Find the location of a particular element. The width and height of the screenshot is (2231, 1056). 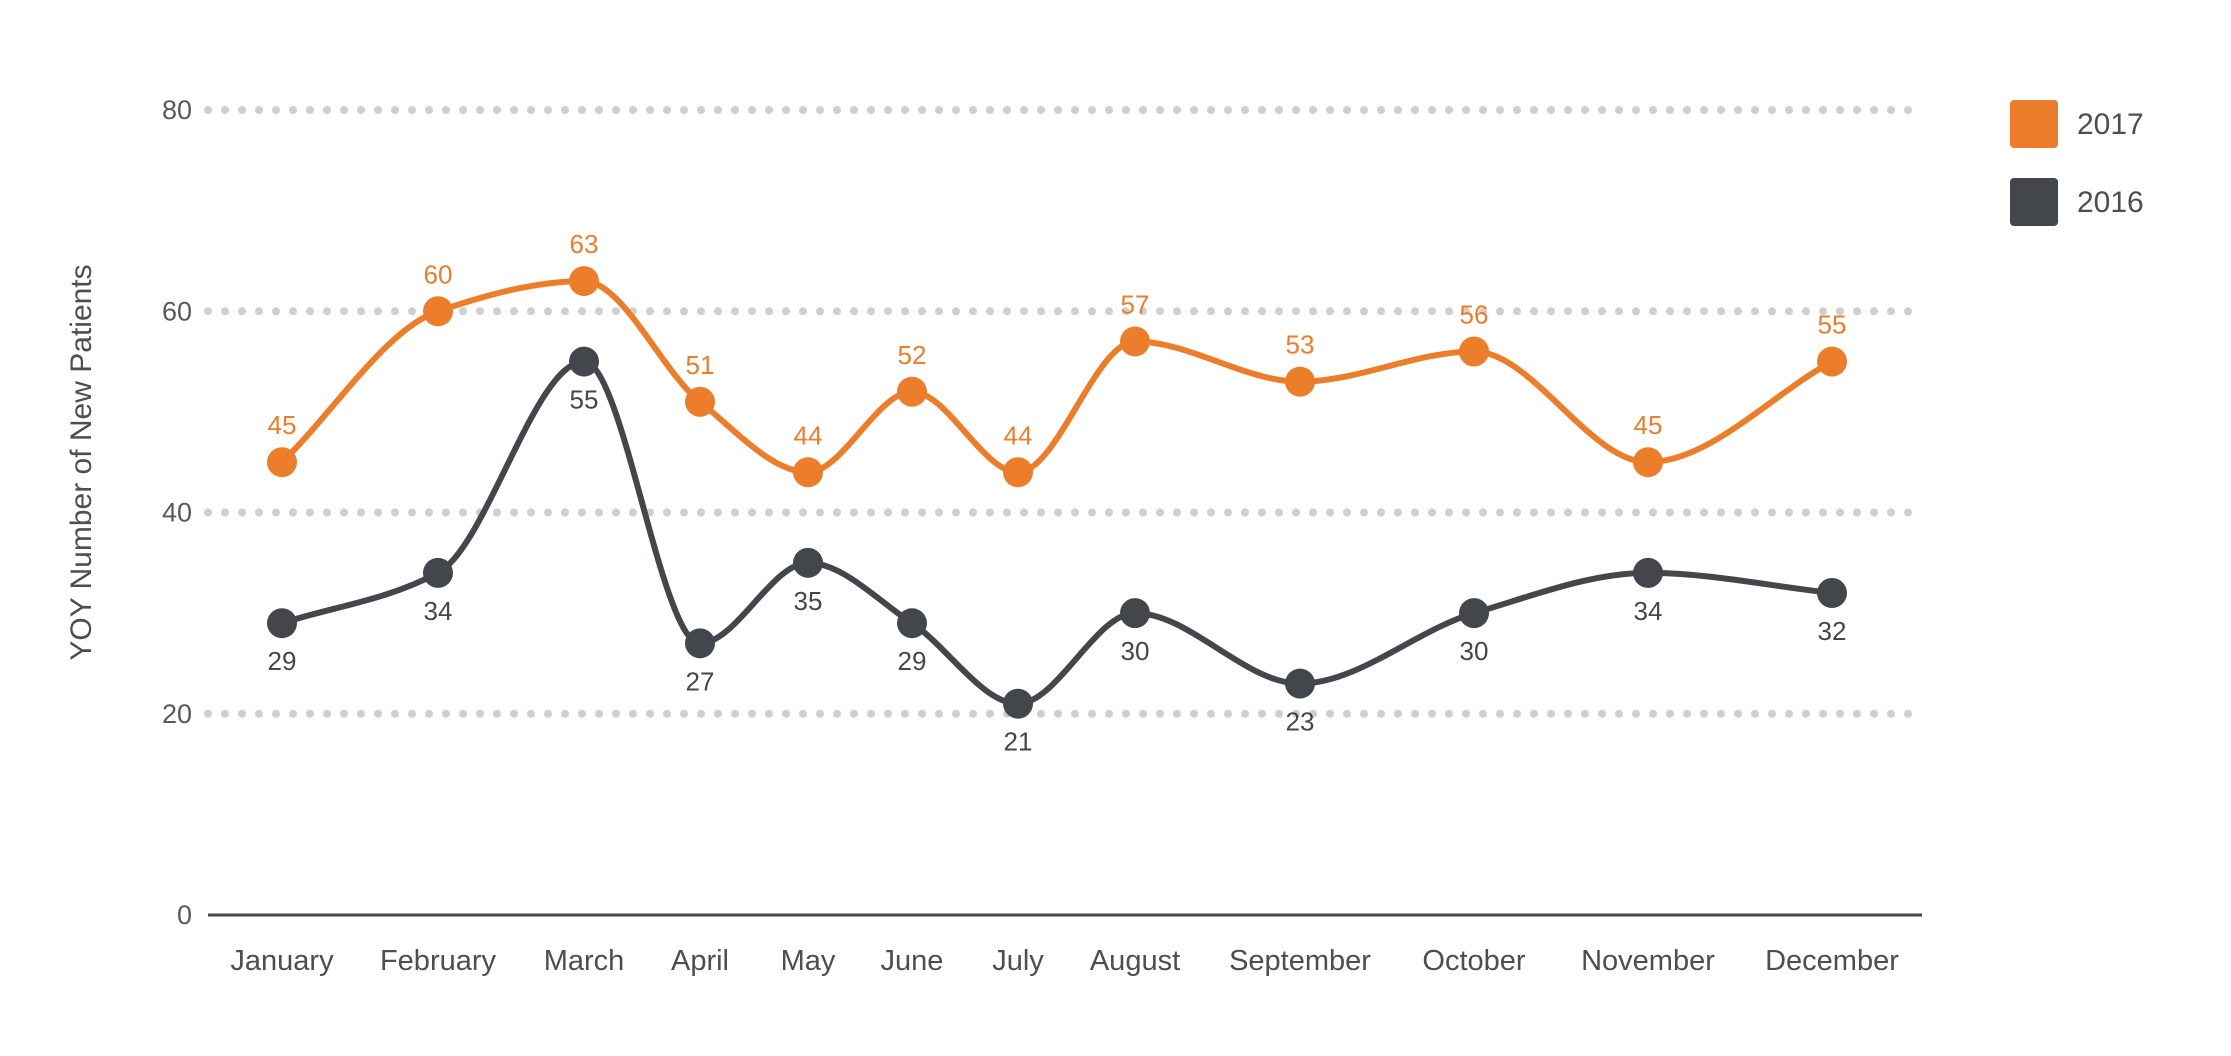

x-tick-label: January is located at coordinates (282, 961).